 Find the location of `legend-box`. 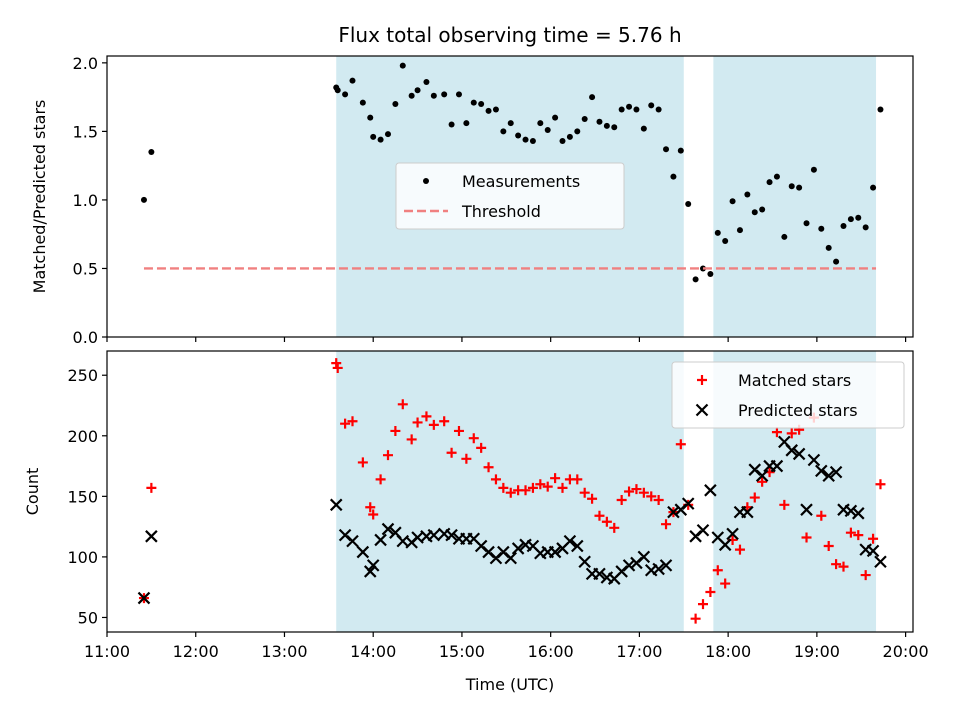

legend-box is located at coordinates (510, 196).